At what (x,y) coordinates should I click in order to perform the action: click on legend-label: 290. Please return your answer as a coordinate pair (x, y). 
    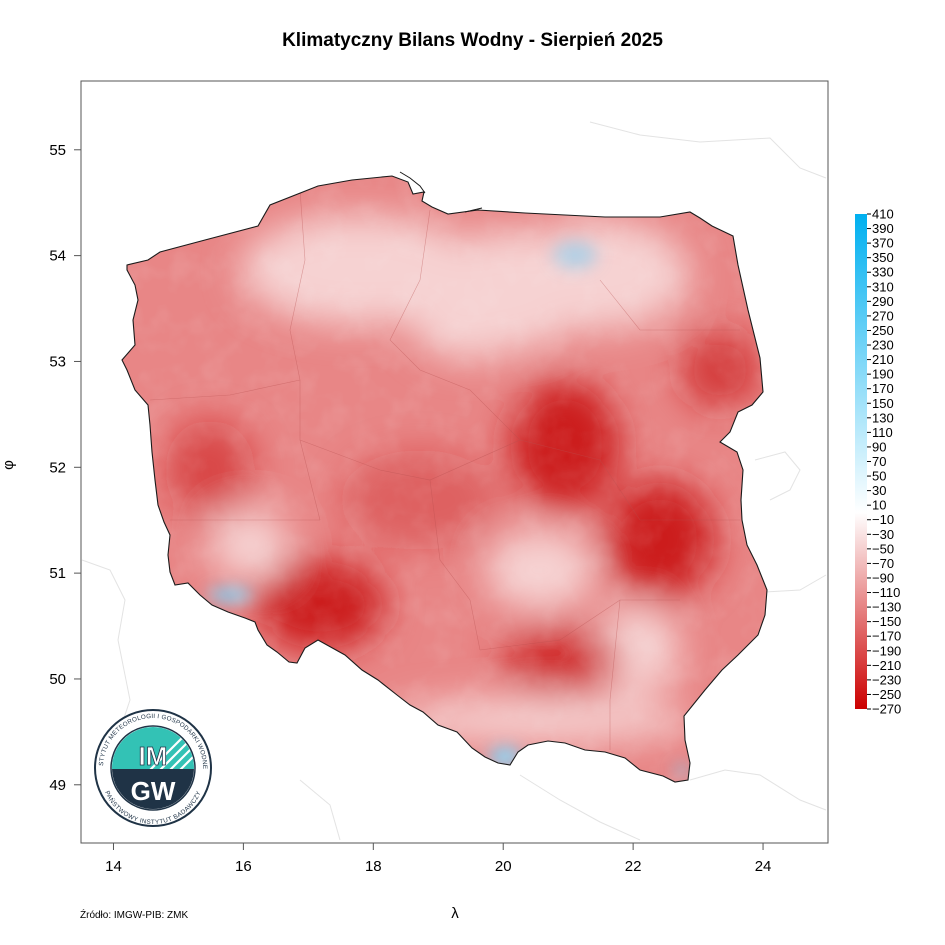
    Looking at the image, I should click on (883, 301).